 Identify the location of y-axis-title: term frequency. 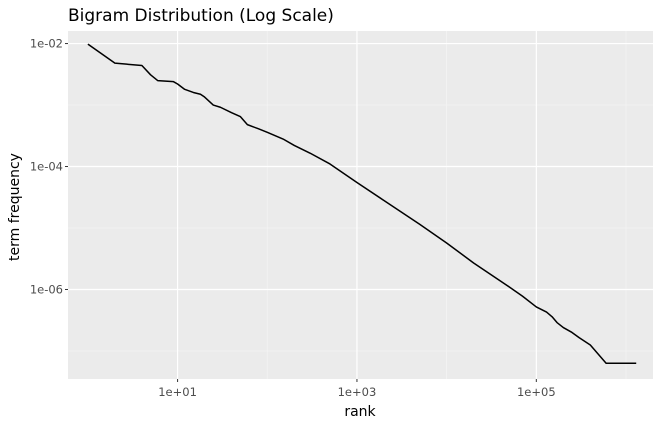
(15, 207).